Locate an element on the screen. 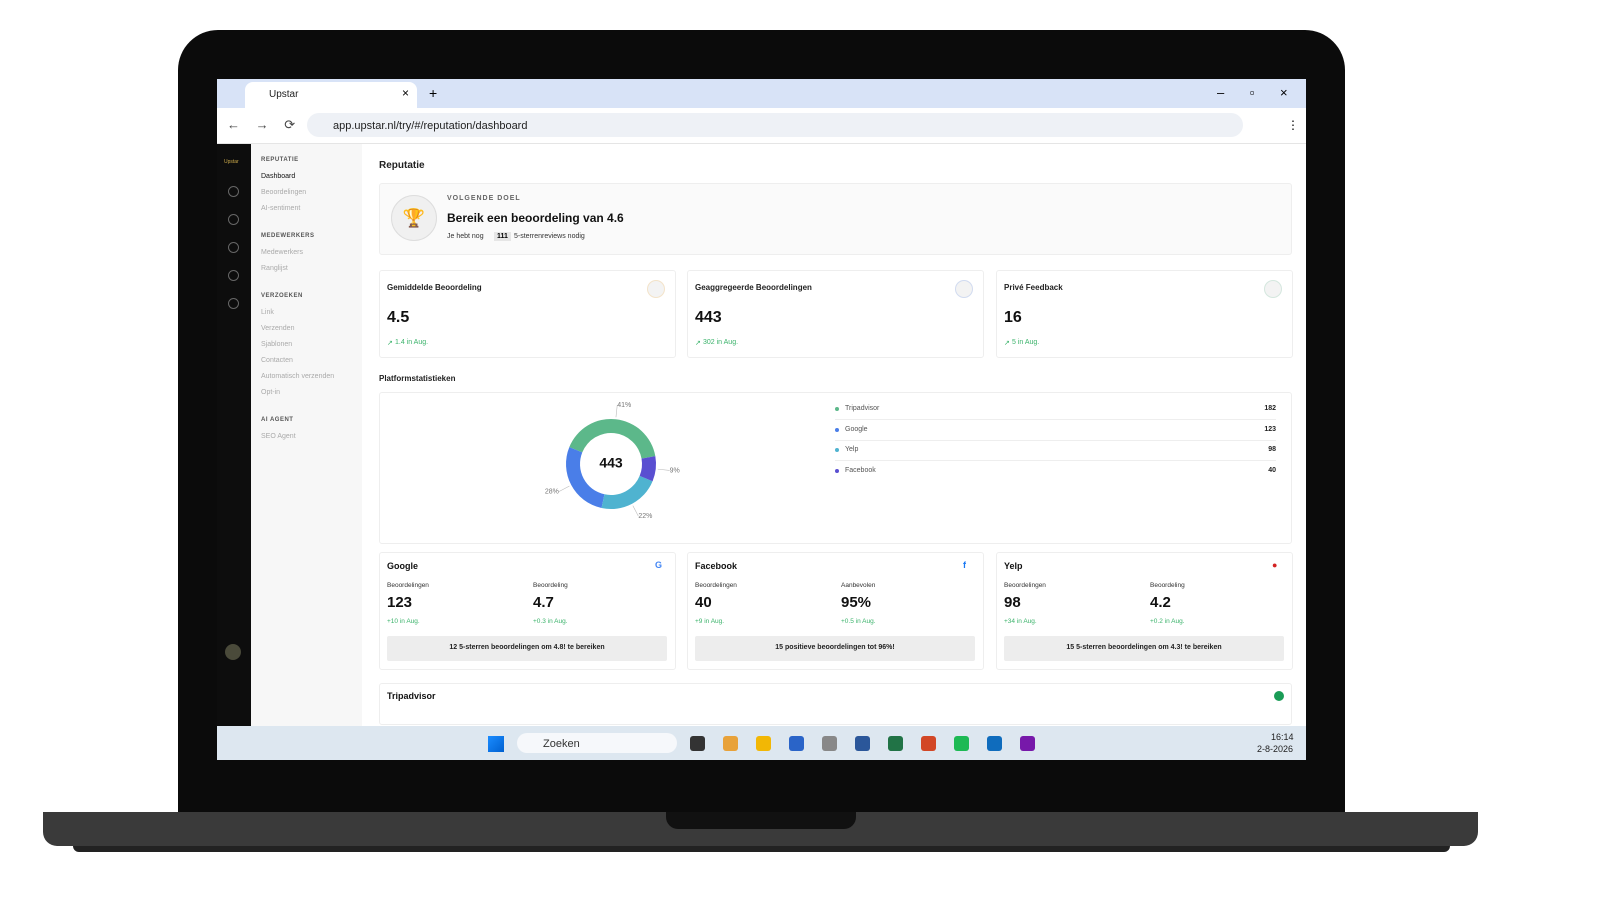  goal-count: 111 is located at coordinates (502, 236).